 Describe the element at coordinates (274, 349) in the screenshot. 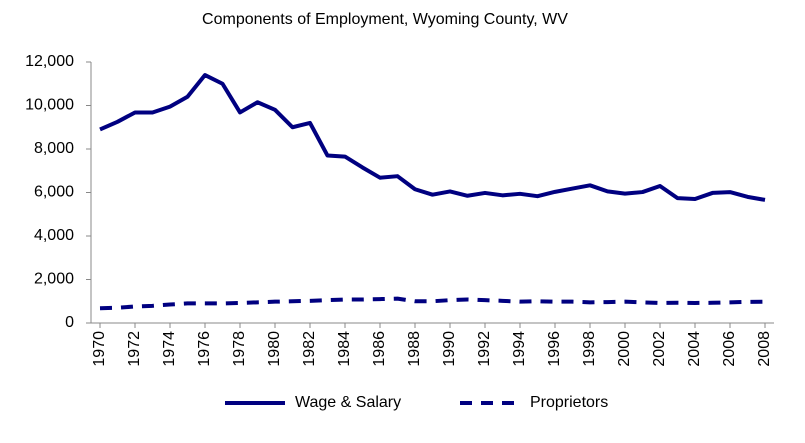

I see `x-tick-label: 1980` at that location.